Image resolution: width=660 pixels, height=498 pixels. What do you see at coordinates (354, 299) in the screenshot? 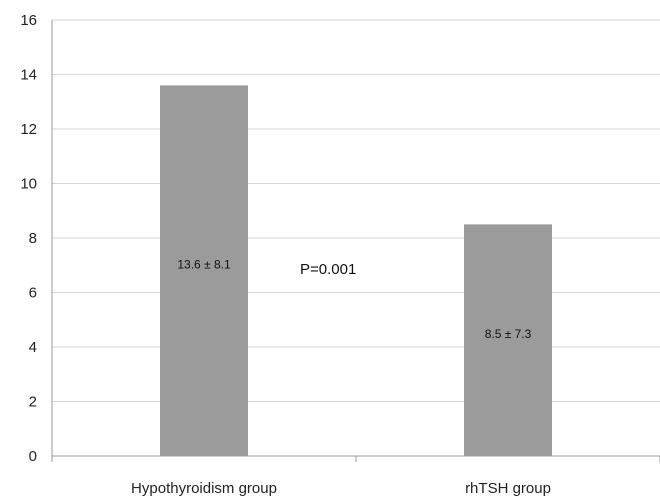
I see `bar-value-labels: 13.6 ± 8.1 8.5 ± 7.3` at bounding box center [354, 299].